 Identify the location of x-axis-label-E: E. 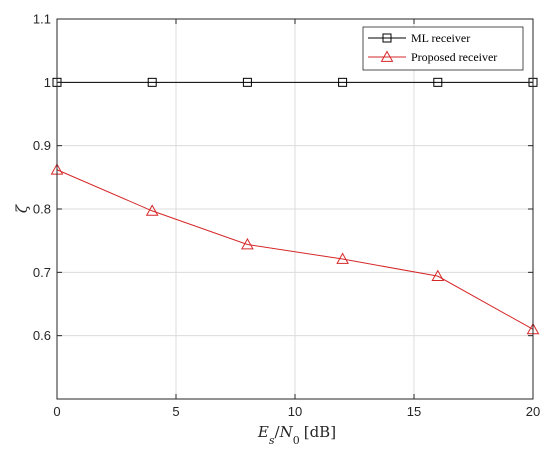
(263, 432).